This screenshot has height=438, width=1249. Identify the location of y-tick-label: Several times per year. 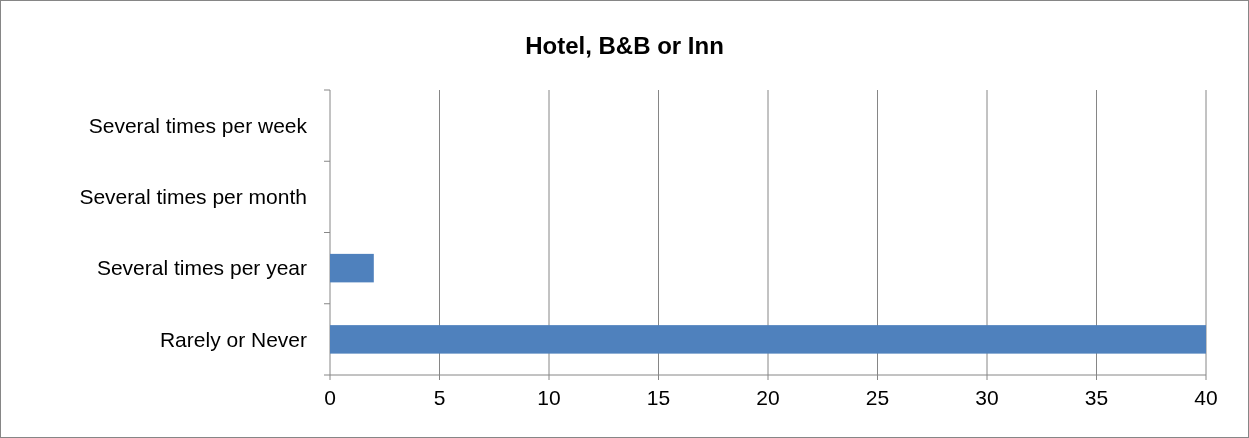
(201, 268).